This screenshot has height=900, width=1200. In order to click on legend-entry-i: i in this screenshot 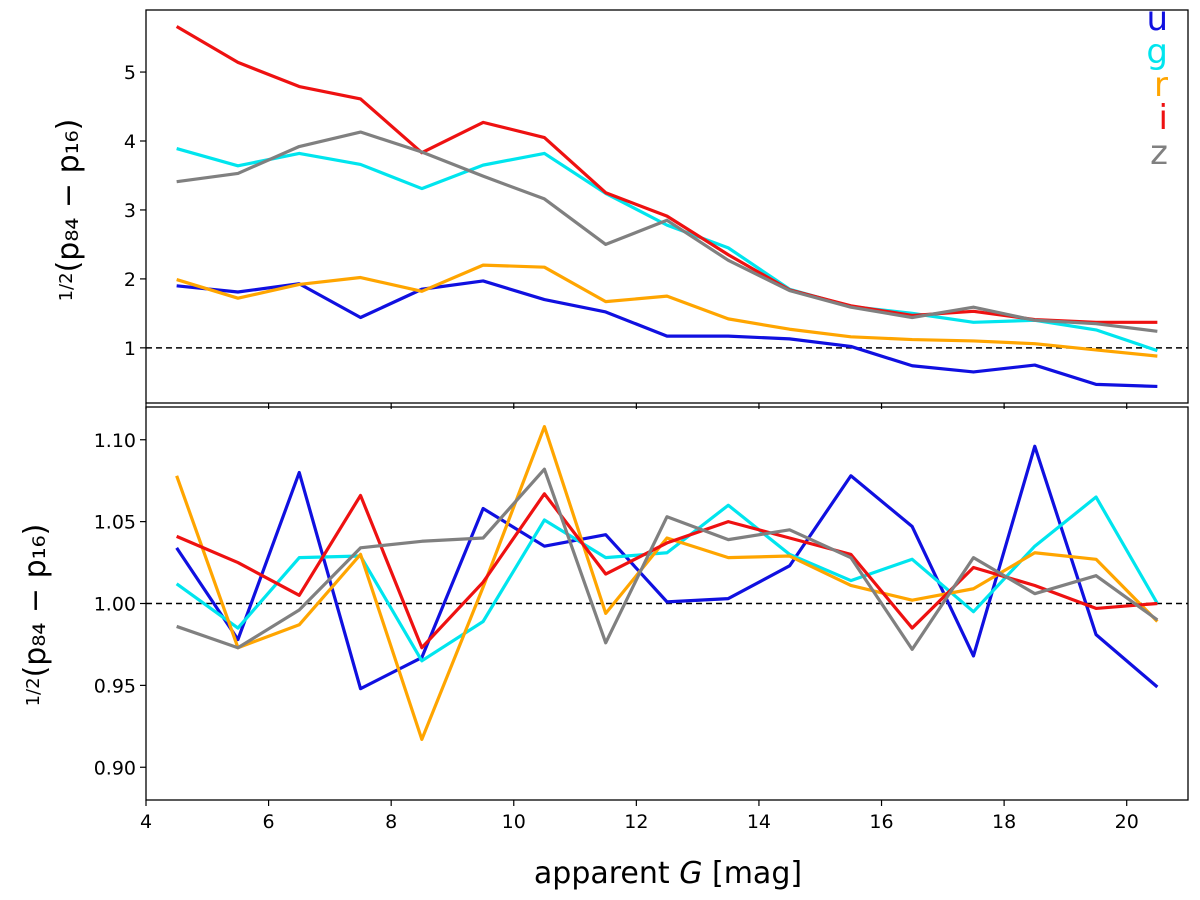, I will do `click(1163, 118)`.